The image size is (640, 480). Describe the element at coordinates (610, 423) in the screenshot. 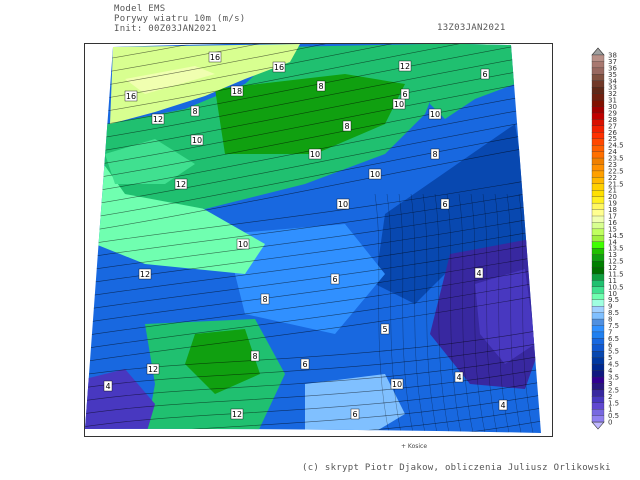

I see `colorbar-tick-label: 0` at that location.